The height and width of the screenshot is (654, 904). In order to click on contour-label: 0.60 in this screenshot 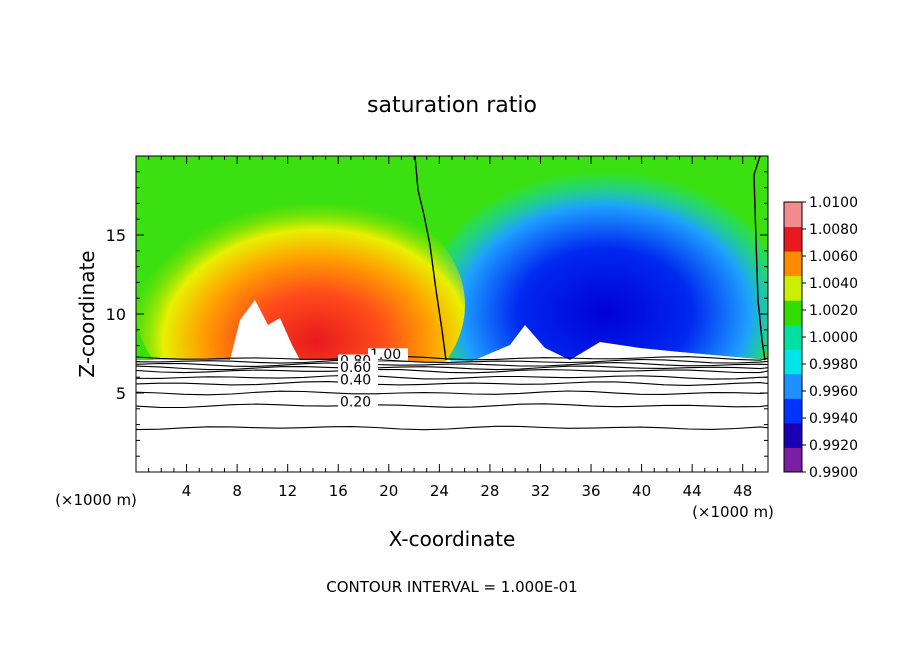, I will do `click(355, 368)`.